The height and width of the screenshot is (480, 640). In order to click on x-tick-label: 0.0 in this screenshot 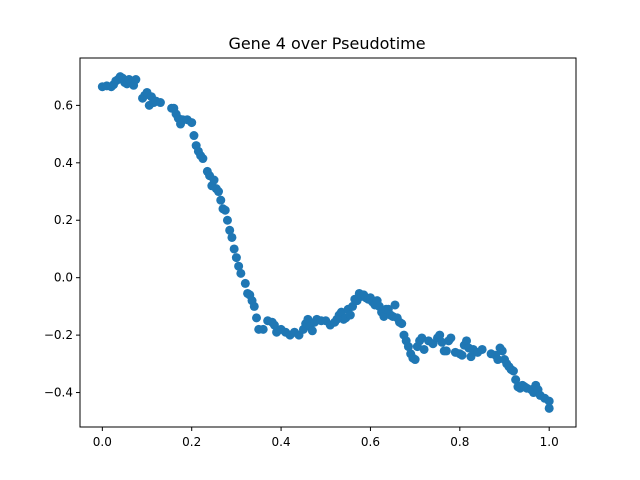, I will do `click(102, 442)`.